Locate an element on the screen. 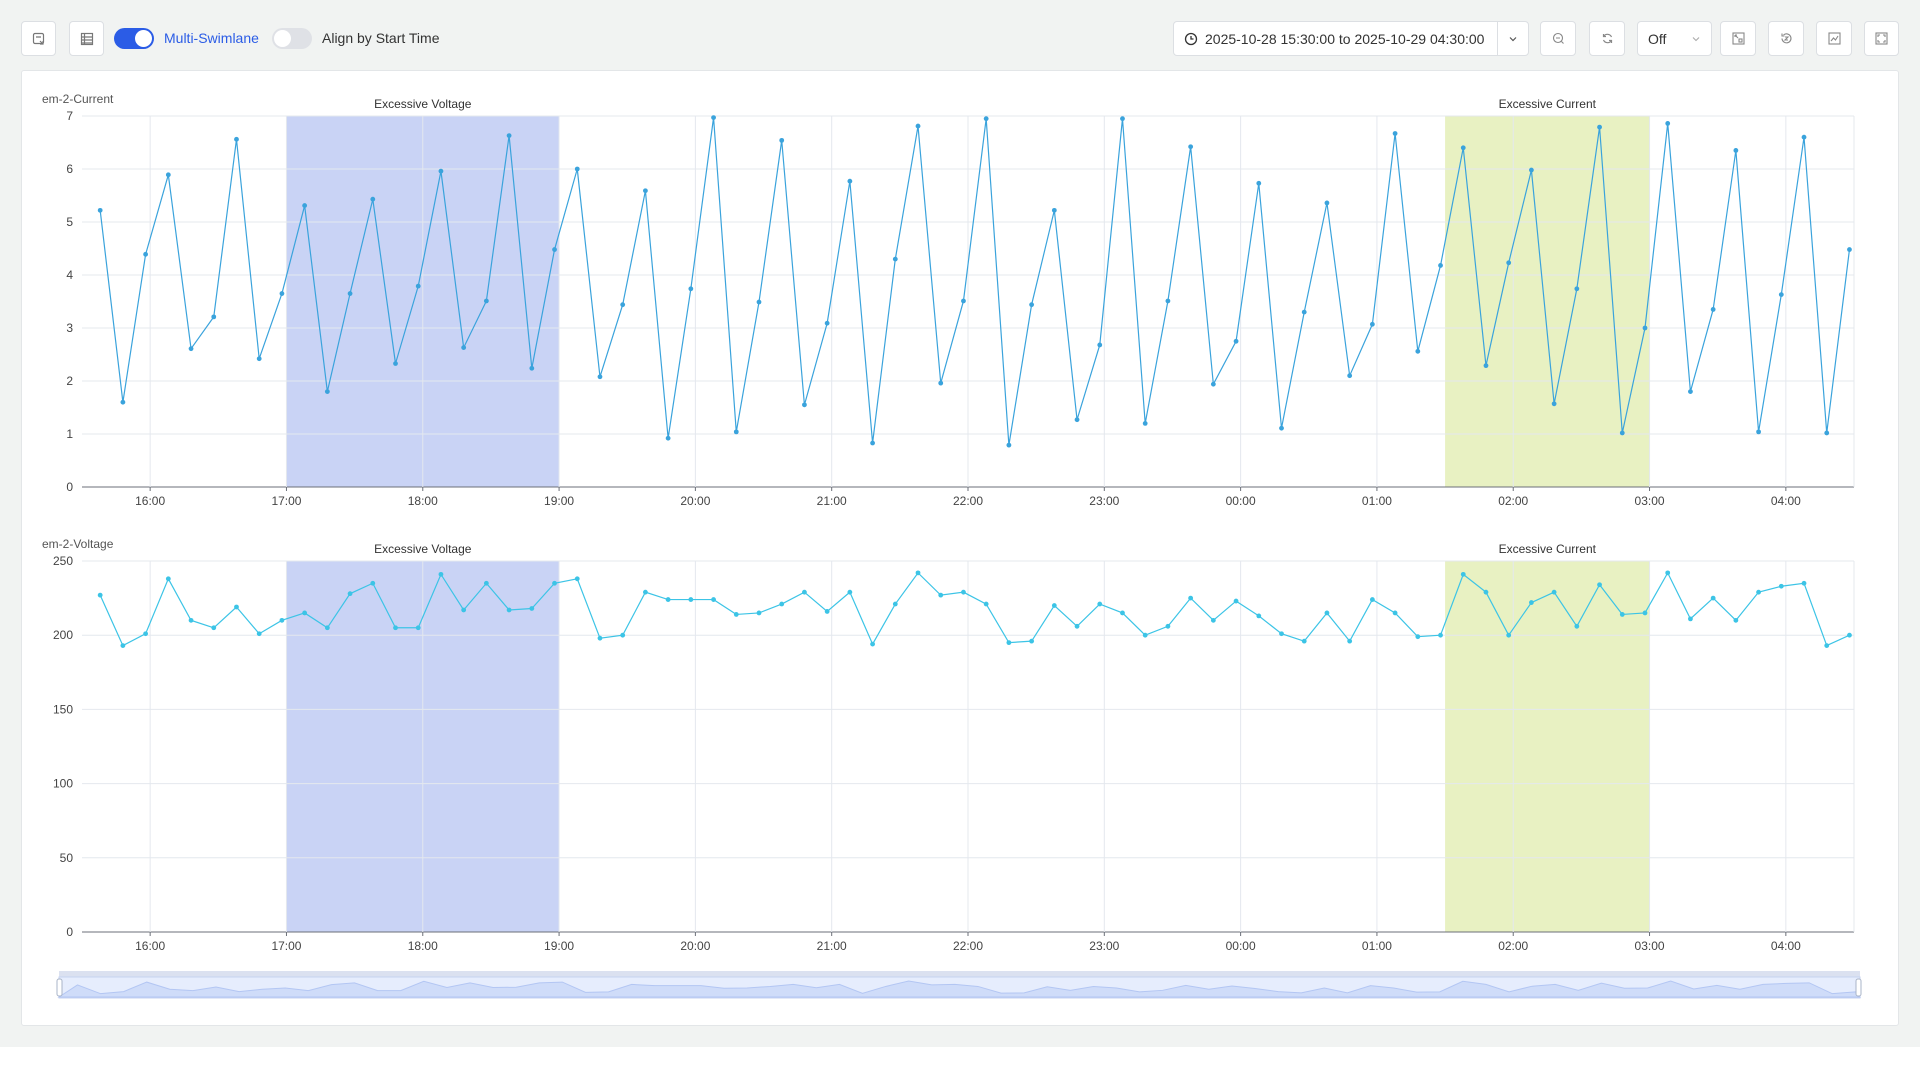  fullscreen-button is located at coordinates (1881, 38).